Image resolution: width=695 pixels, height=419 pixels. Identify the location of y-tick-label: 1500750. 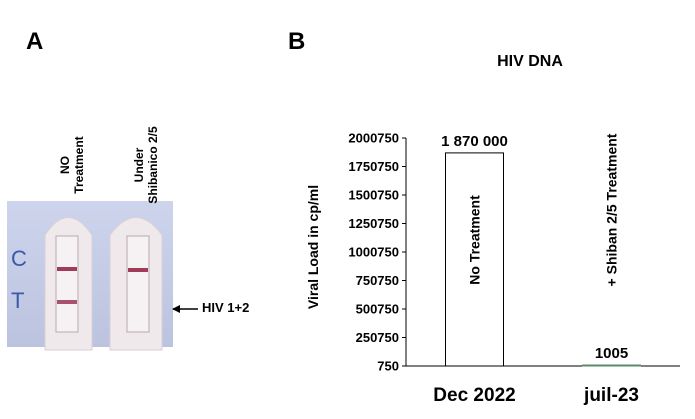
(373, 195).